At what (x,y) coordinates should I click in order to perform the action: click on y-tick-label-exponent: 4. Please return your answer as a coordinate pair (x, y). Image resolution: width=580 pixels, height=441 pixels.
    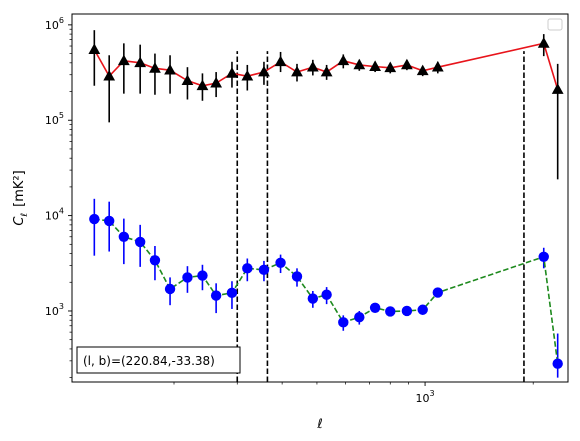
    Looking at the image, I should click on (61, 211).